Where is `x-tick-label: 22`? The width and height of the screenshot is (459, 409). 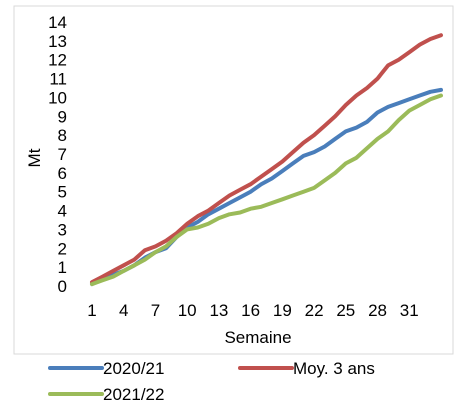 x-tick-label: 22 is located at coordinates (314, 310).